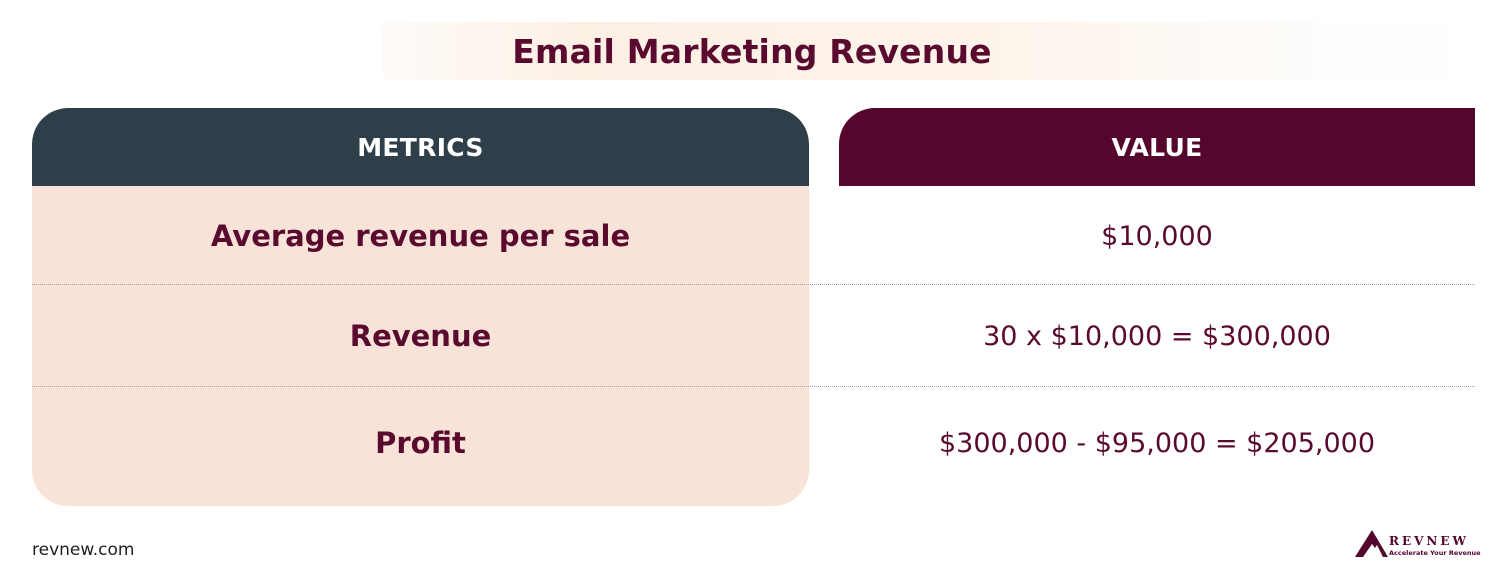 The height and width of the screenshot is (577, 1506). Describe the element at coordinates (420, 147) in the screenshot. I see `metrics-header: METRICS` at that location.